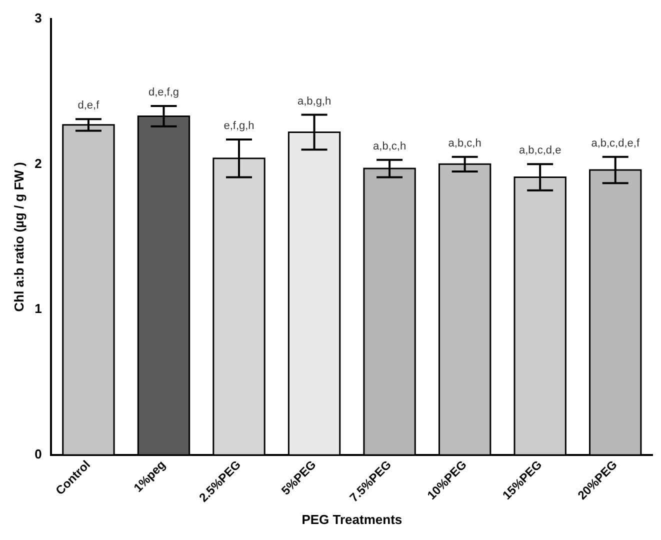  I want to click on data-label: d,e,f, so click(89, 106).